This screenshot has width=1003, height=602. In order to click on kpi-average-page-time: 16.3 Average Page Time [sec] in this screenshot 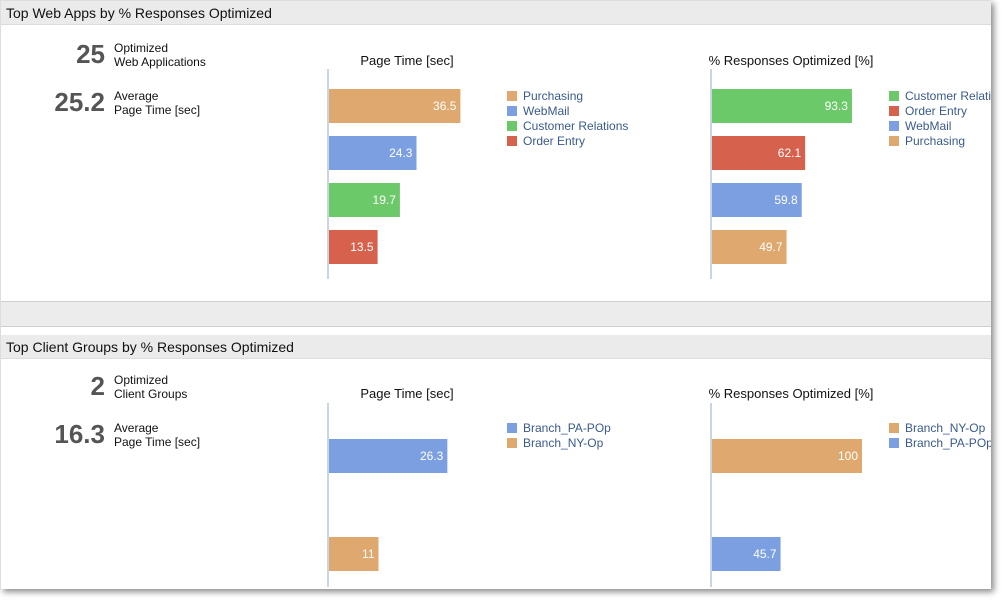, I will do `click(151, 439)`.